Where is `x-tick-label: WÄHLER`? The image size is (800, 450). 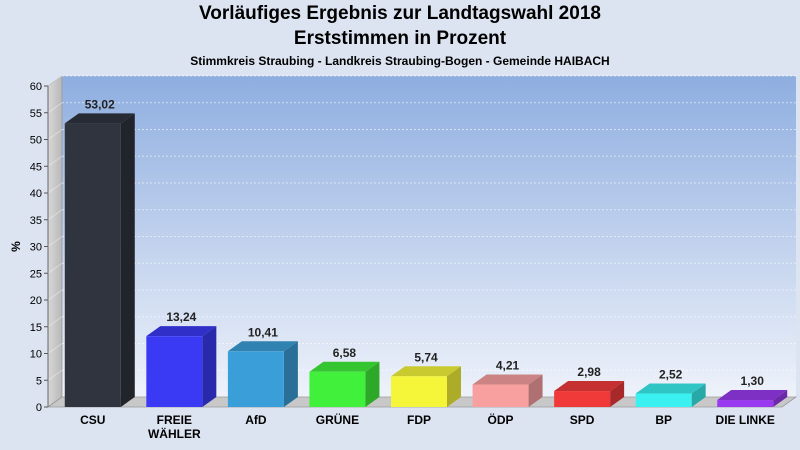
x-tick-label: WÄHLER is located at coordinates (174, 433).